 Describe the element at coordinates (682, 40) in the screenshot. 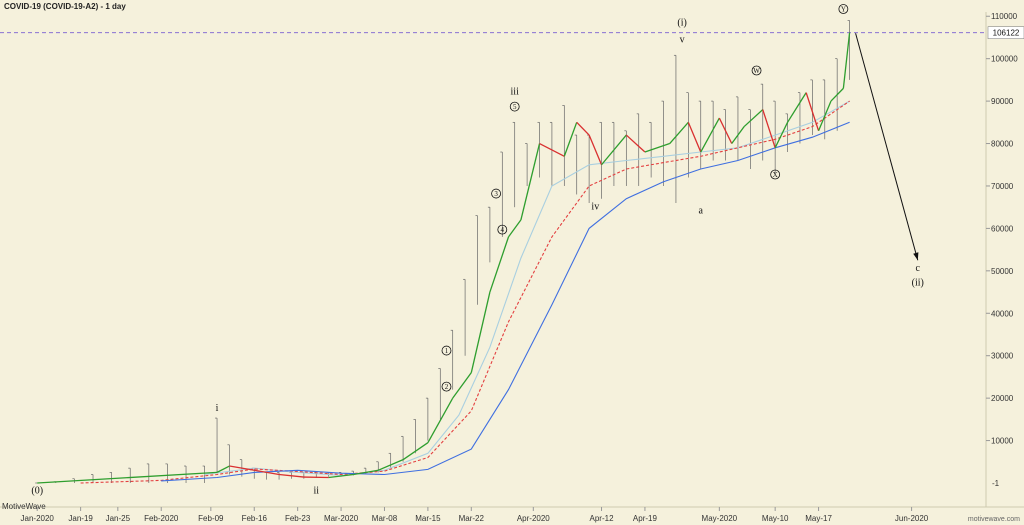

I see `wave-label: v` at that location.